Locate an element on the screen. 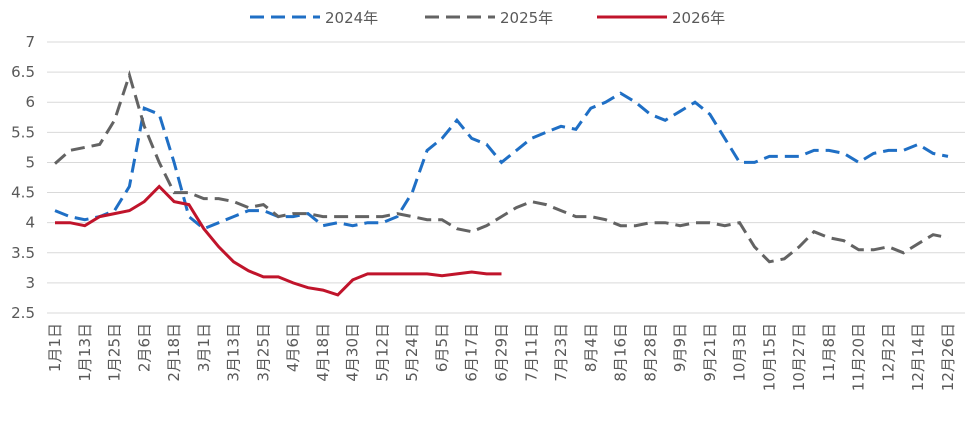  x-tick-label: 6月17日 is located at coordinates (472, 352).